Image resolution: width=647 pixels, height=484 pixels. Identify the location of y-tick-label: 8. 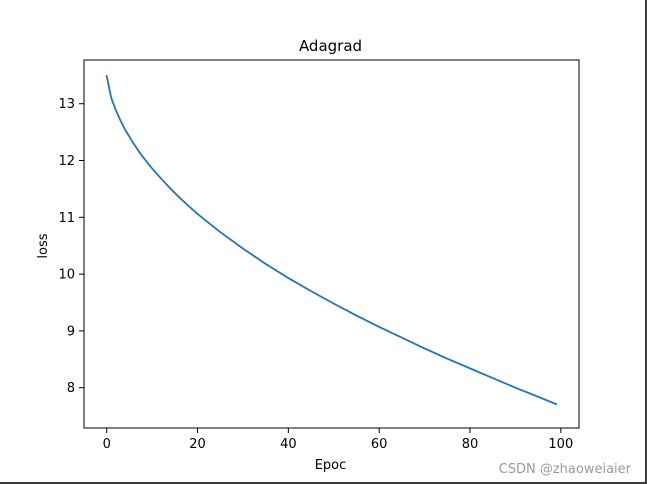
(71, 388).